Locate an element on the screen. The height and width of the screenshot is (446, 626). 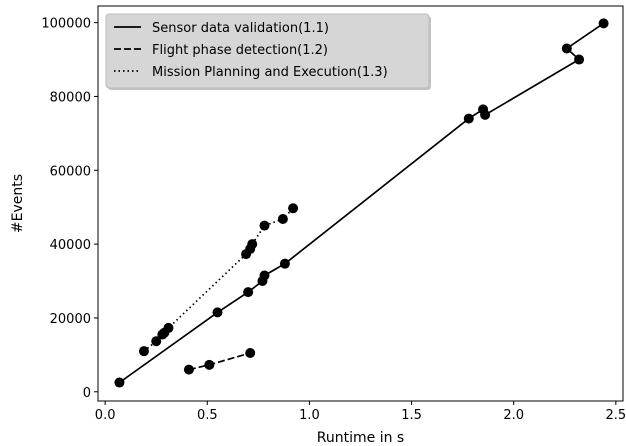
y-tick-label: 0 is located at coordinates (87, 393).